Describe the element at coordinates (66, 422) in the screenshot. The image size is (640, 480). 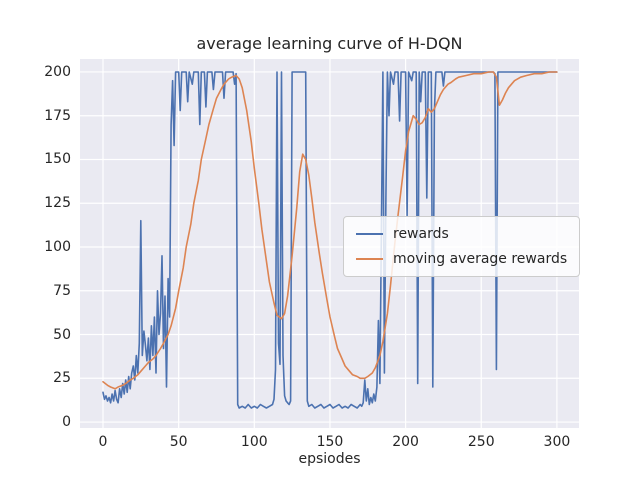
I see `y-tick-label: 0` at that location.